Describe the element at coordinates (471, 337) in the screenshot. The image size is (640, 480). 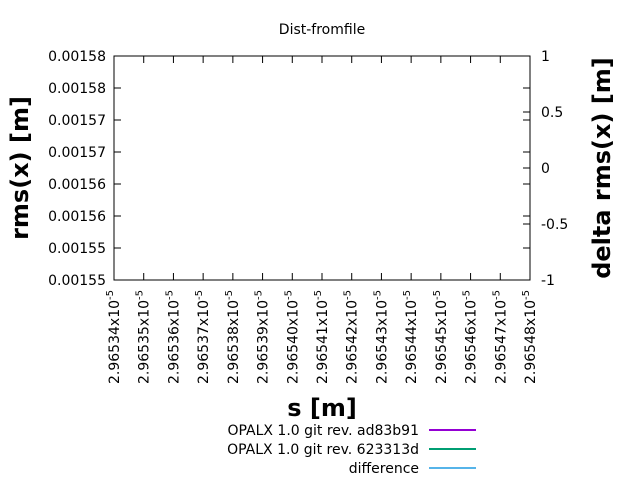
I see `x-tick-label: 2.96546x10-5` at that location.